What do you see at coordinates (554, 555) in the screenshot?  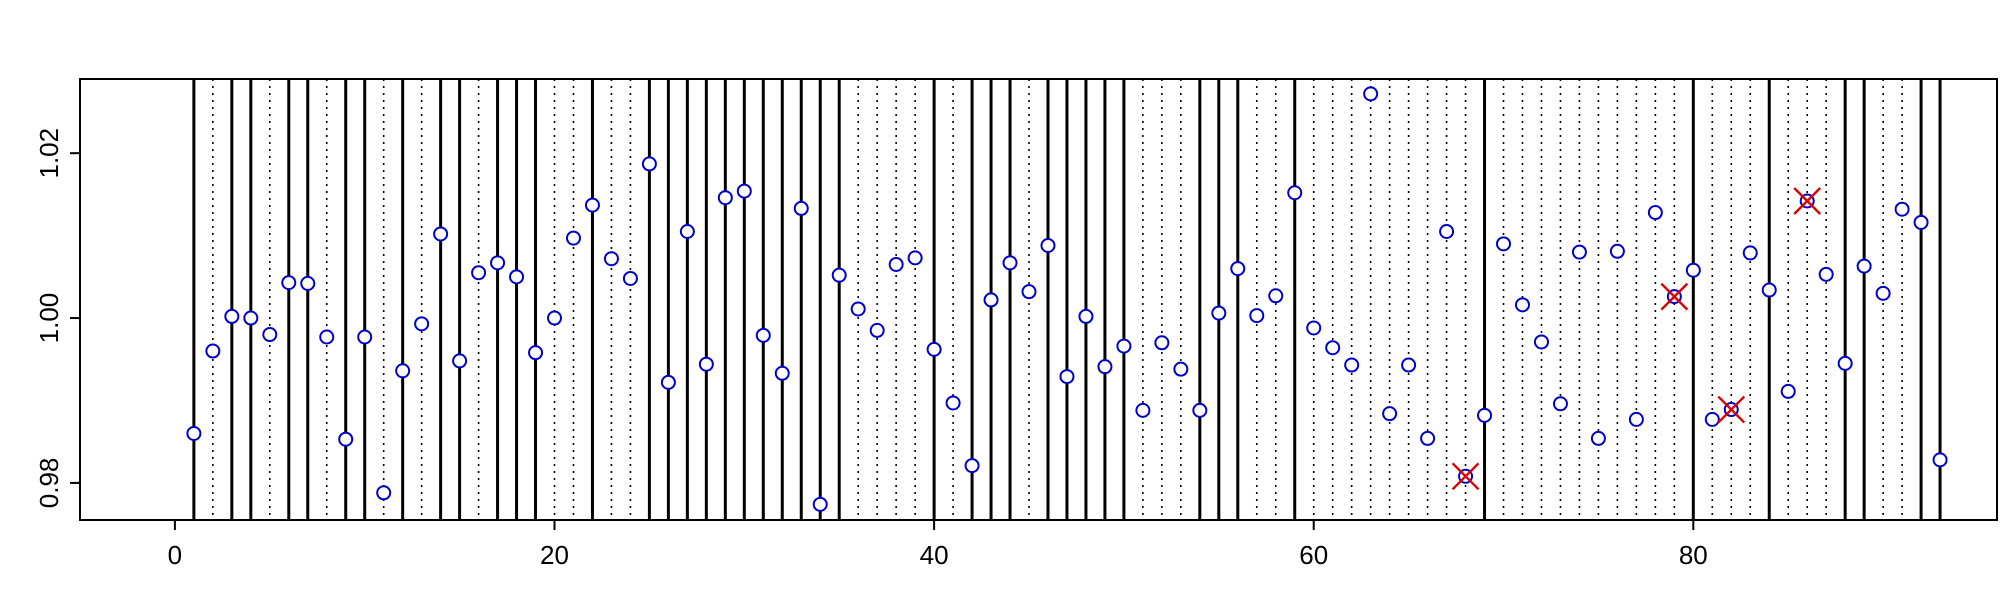 I see `x-tick-label: 20` at bounding box center [554, 555].